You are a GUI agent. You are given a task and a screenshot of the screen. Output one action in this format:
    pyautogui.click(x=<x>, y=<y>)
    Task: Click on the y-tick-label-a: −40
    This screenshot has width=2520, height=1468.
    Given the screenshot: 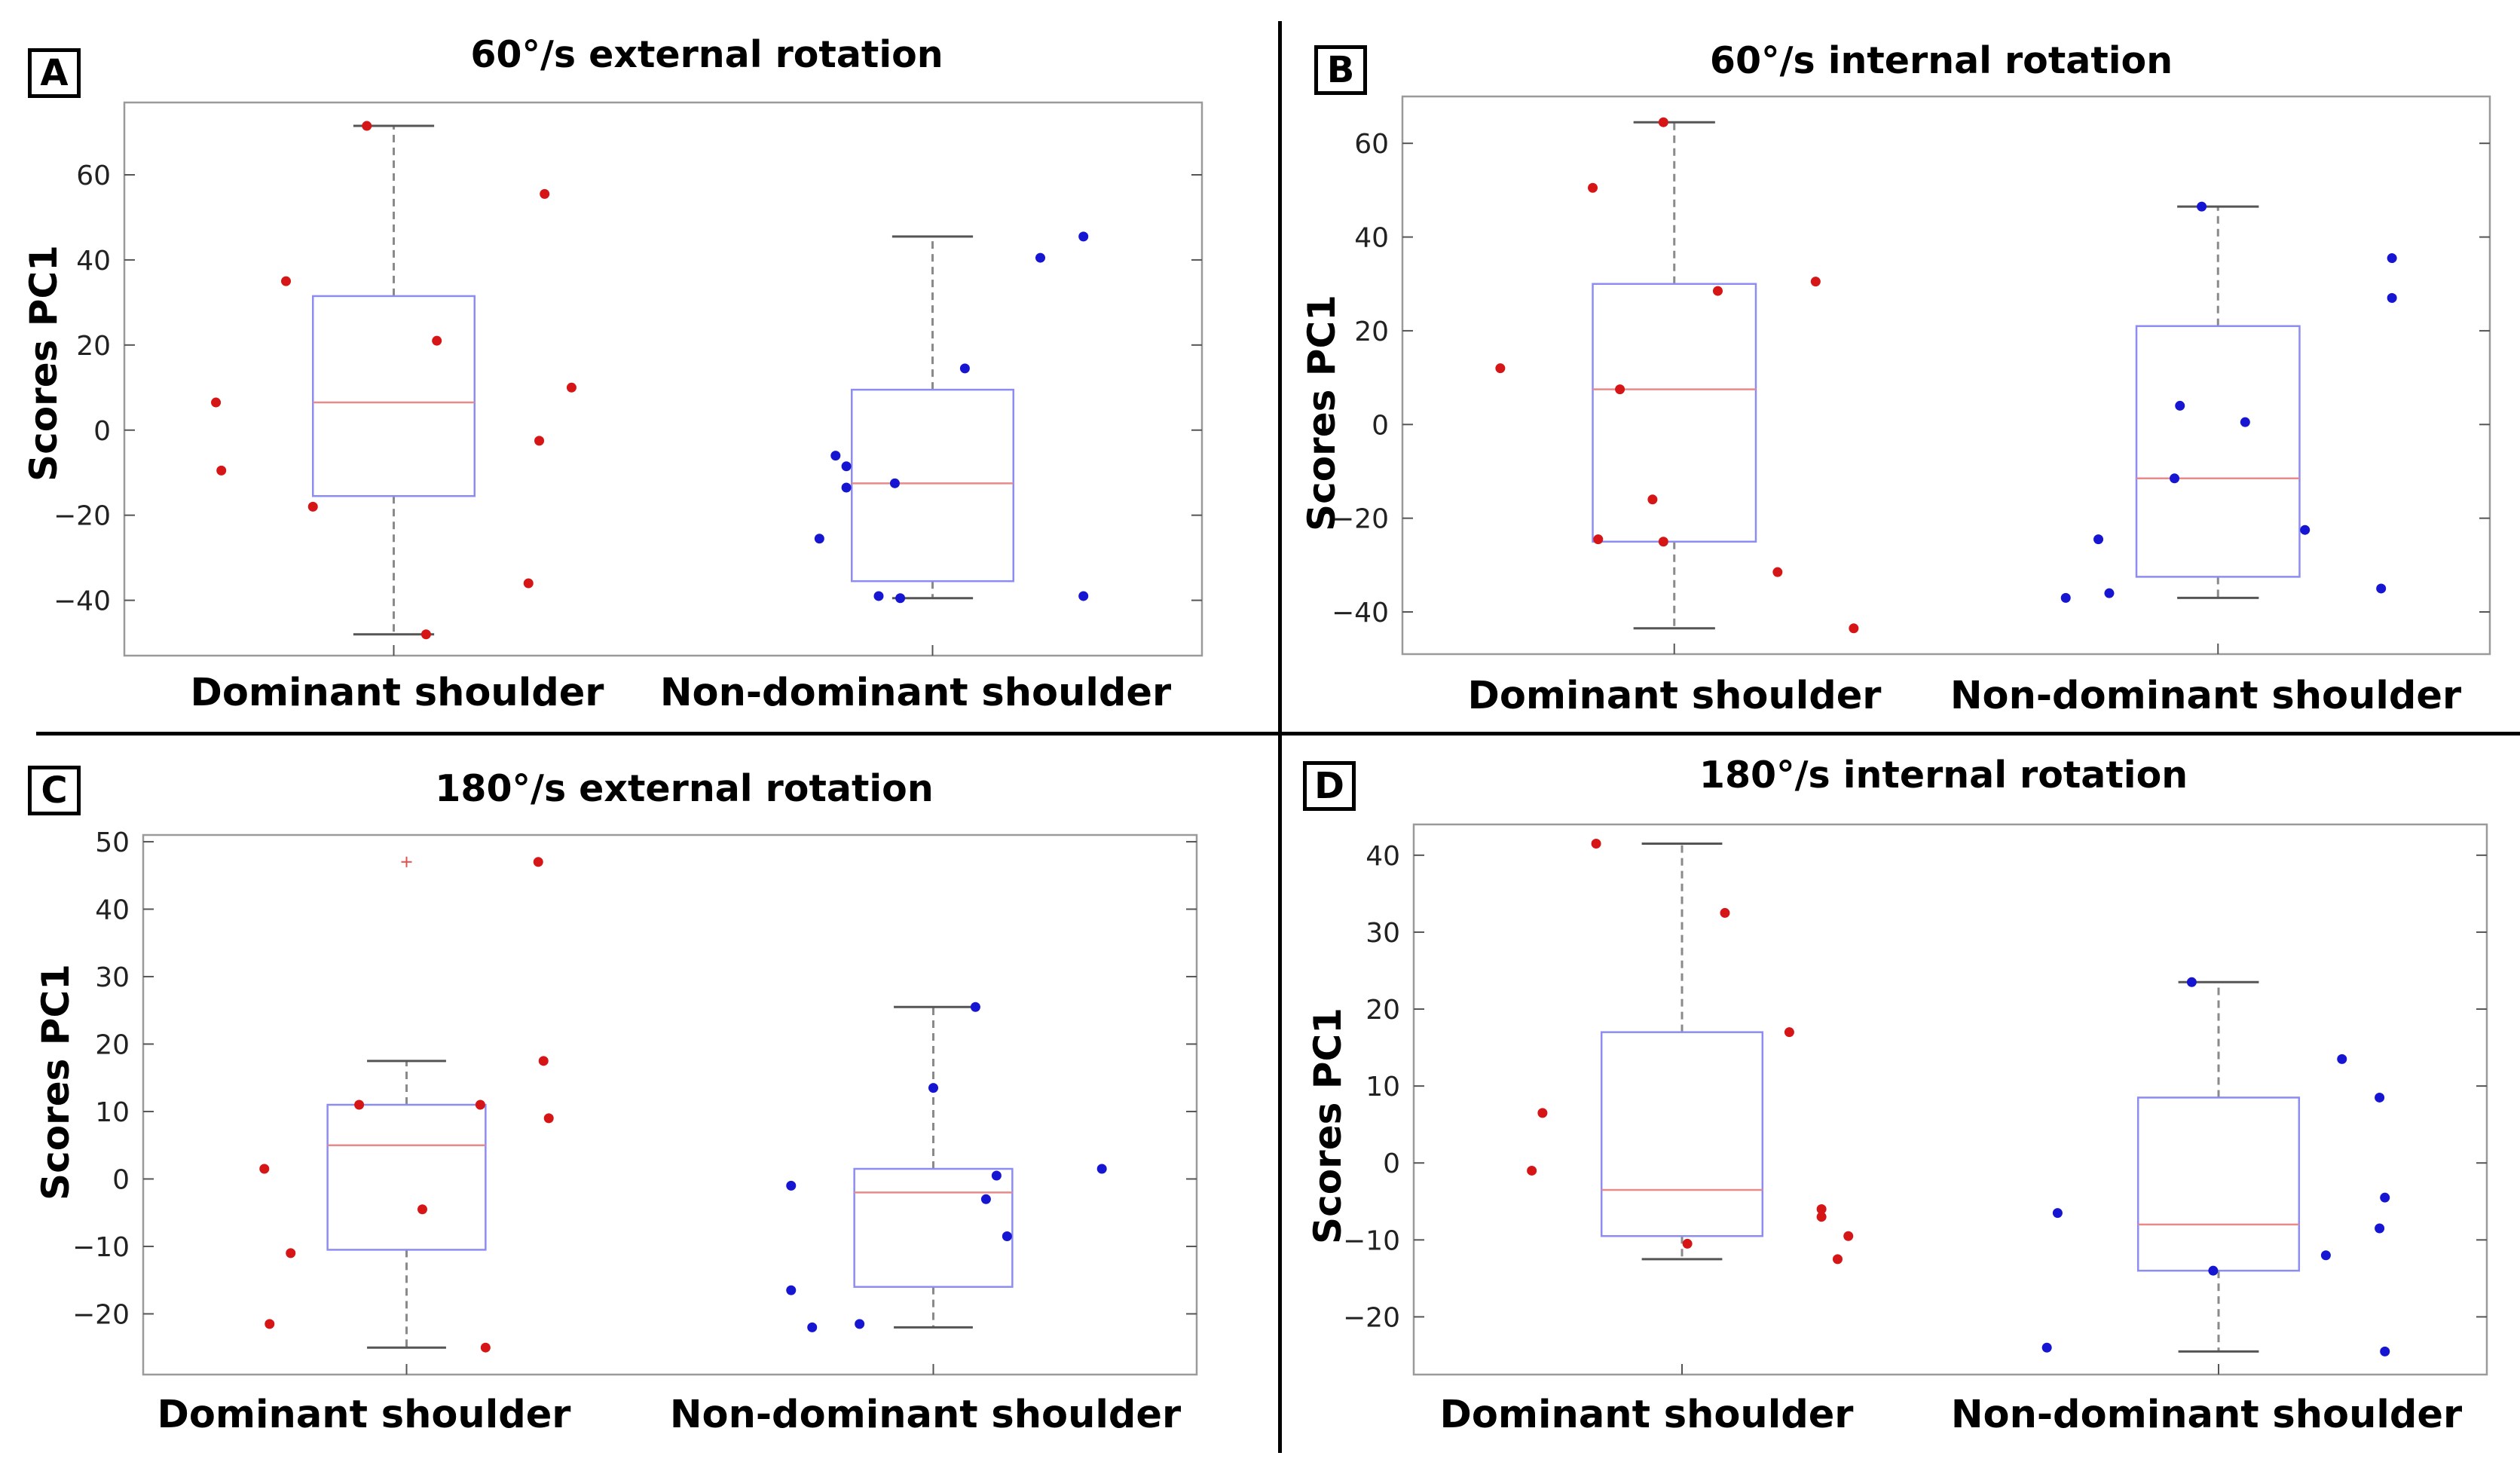 What is the action you would take?
    pyautogui.click(x=82, y=601)
    